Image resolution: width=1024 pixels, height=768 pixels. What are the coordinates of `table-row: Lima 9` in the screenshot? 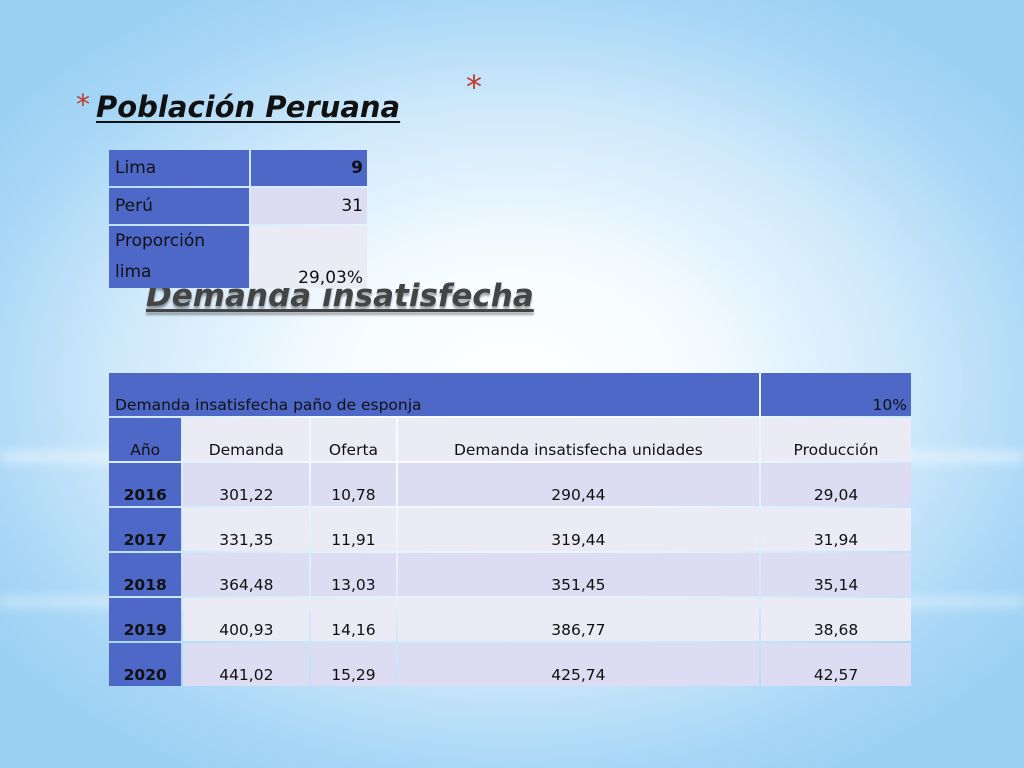 It's located at (238, 168).